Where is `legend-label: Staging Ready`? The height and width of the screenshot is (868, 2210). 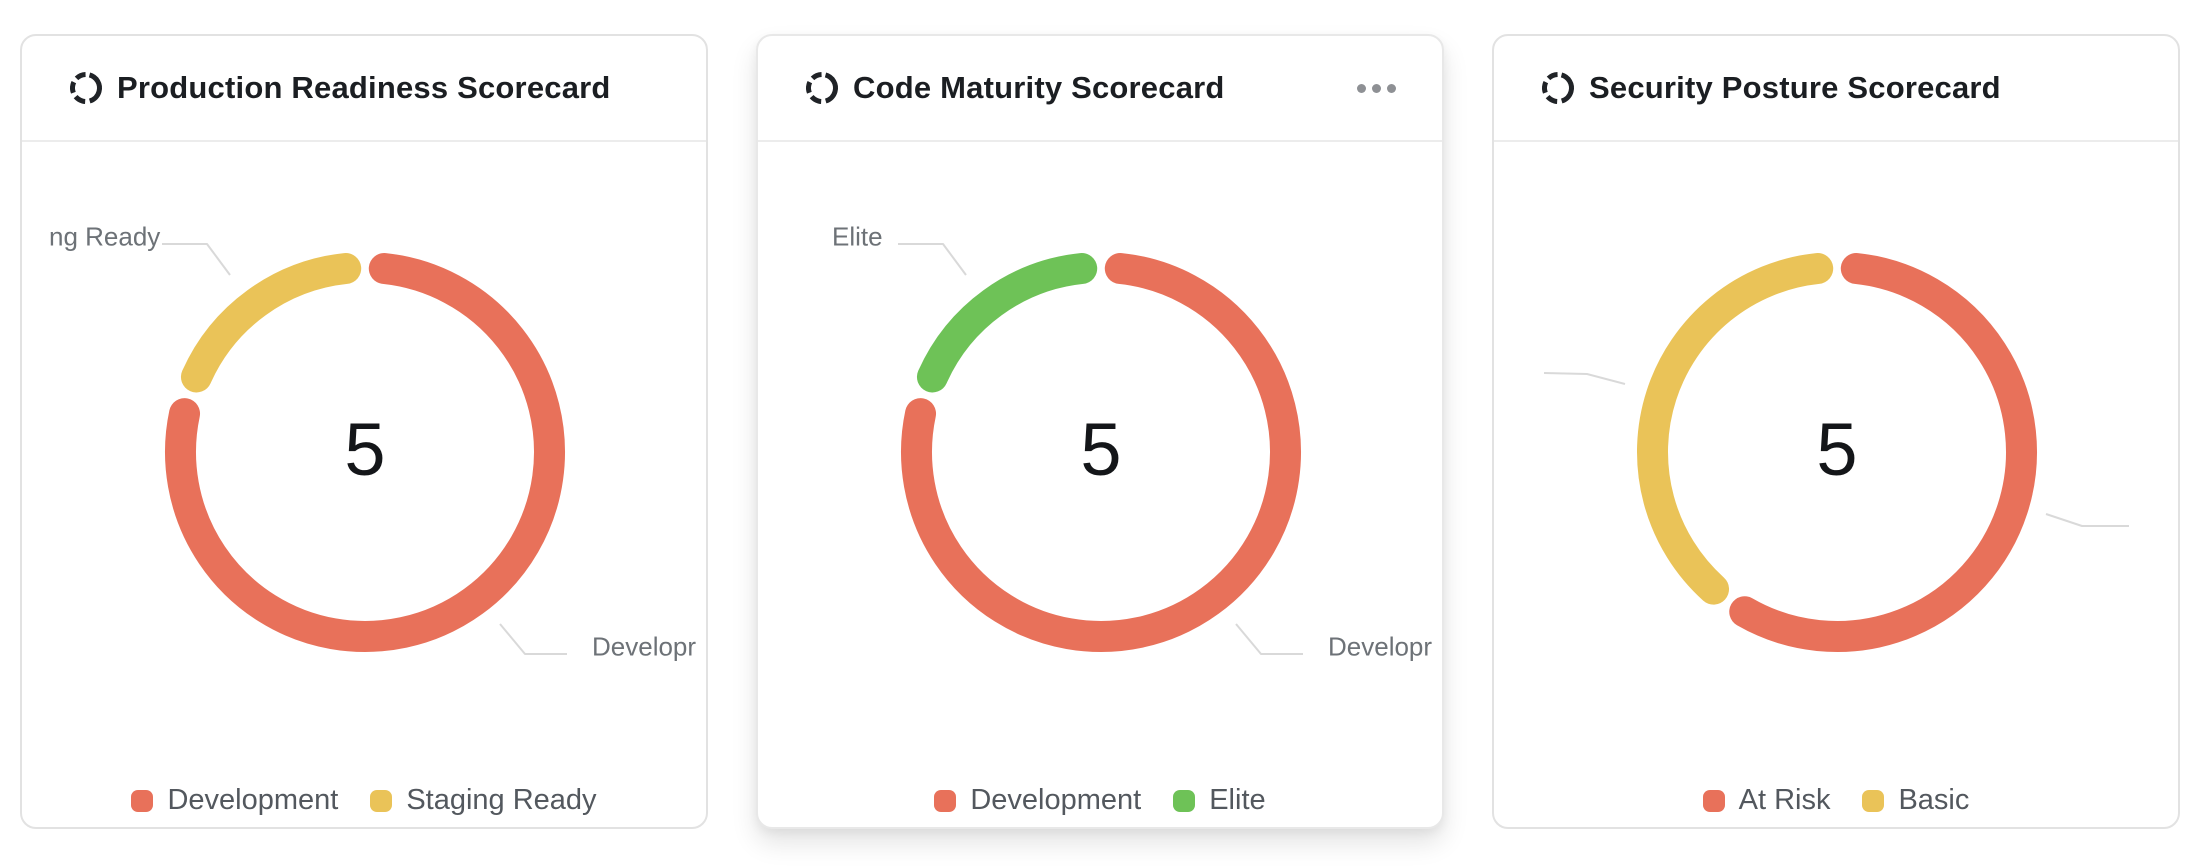
legend-label: Staging Ready is located at coordinates (501, 800).